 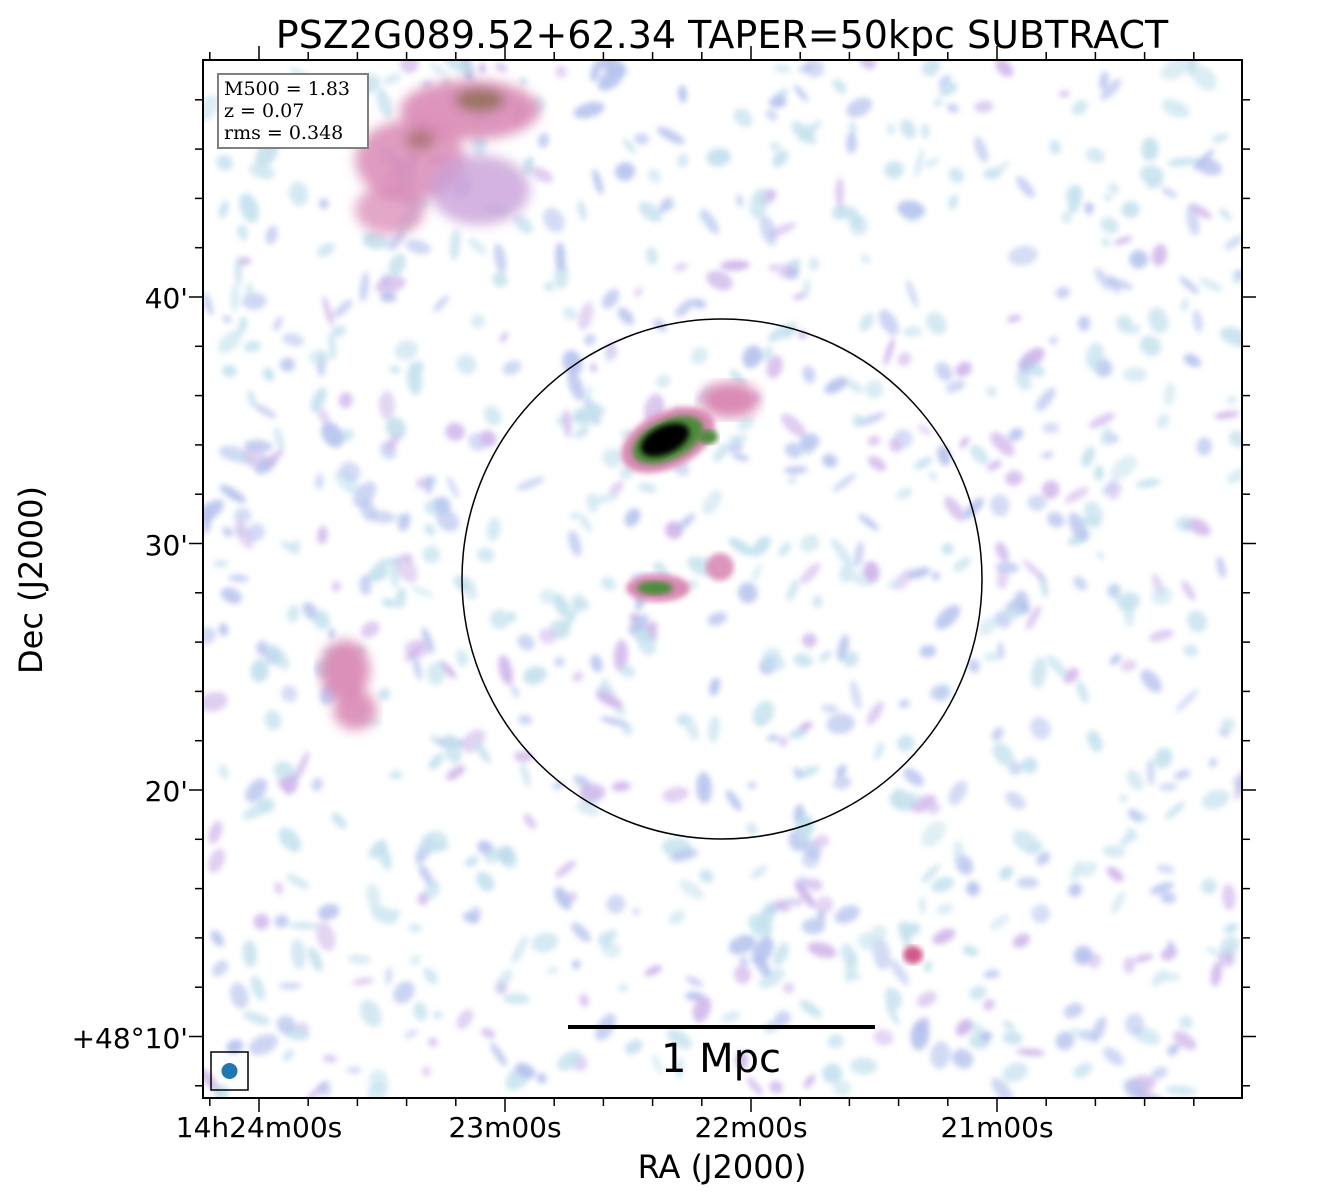 I want to click on x-tick-labels: 14h24m00s 23m00s 22m00s 21m00s, so click(x=615, y=1127).